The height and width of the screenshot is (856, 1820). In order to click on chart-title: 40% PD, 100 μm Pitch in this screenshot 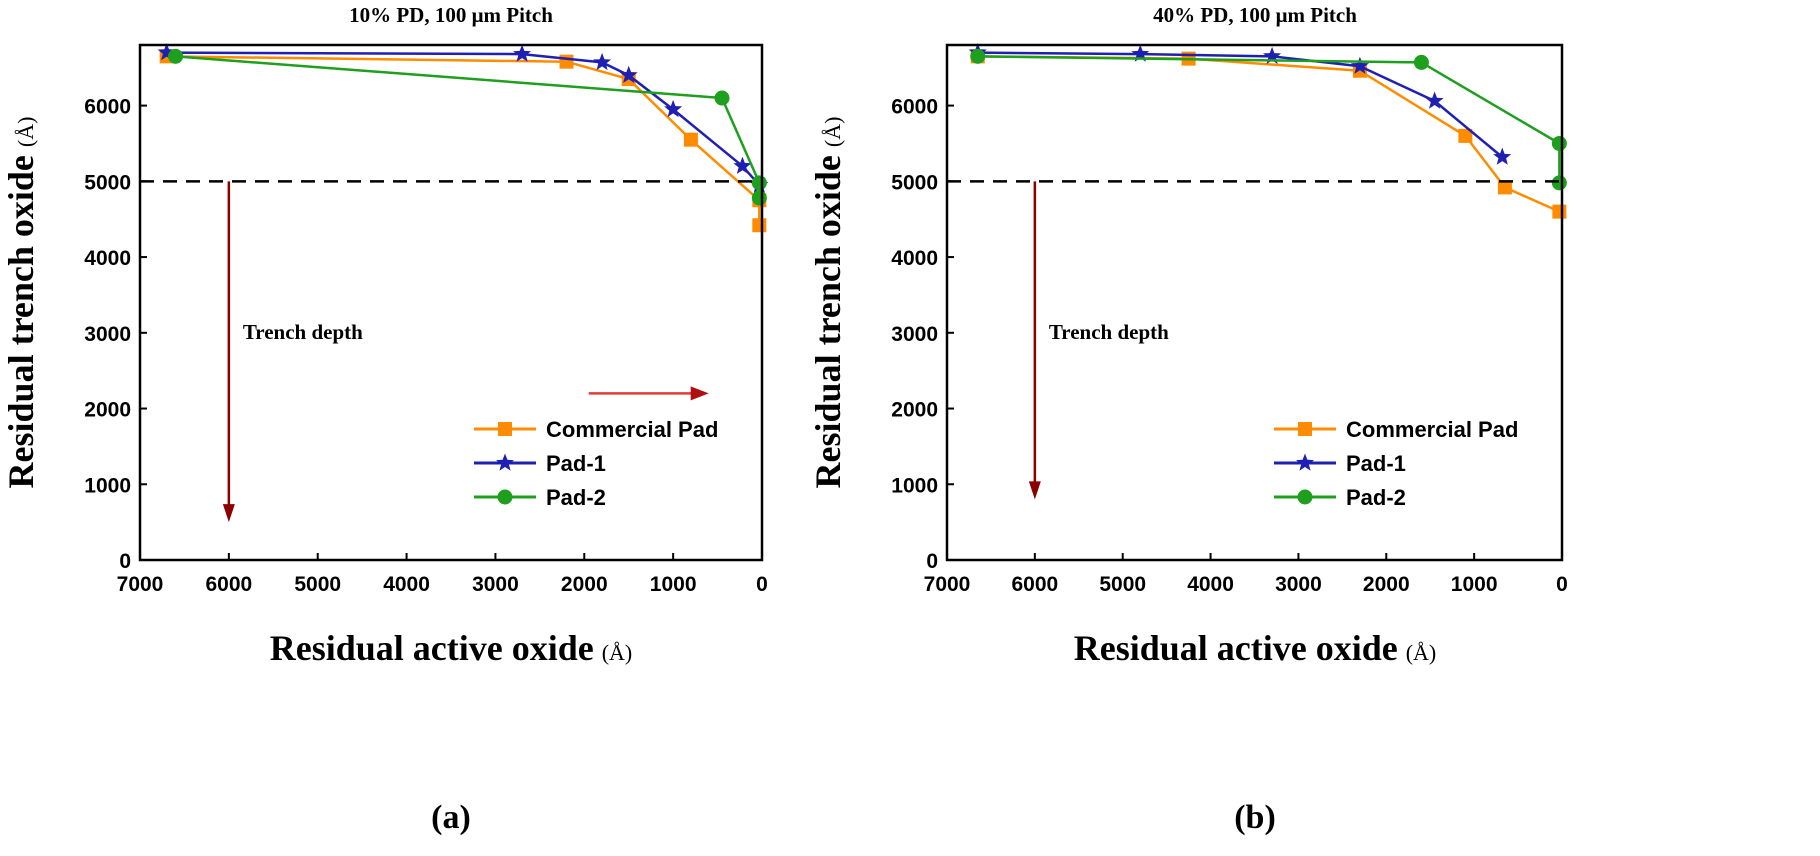, I will do `click(1255, 15)`.